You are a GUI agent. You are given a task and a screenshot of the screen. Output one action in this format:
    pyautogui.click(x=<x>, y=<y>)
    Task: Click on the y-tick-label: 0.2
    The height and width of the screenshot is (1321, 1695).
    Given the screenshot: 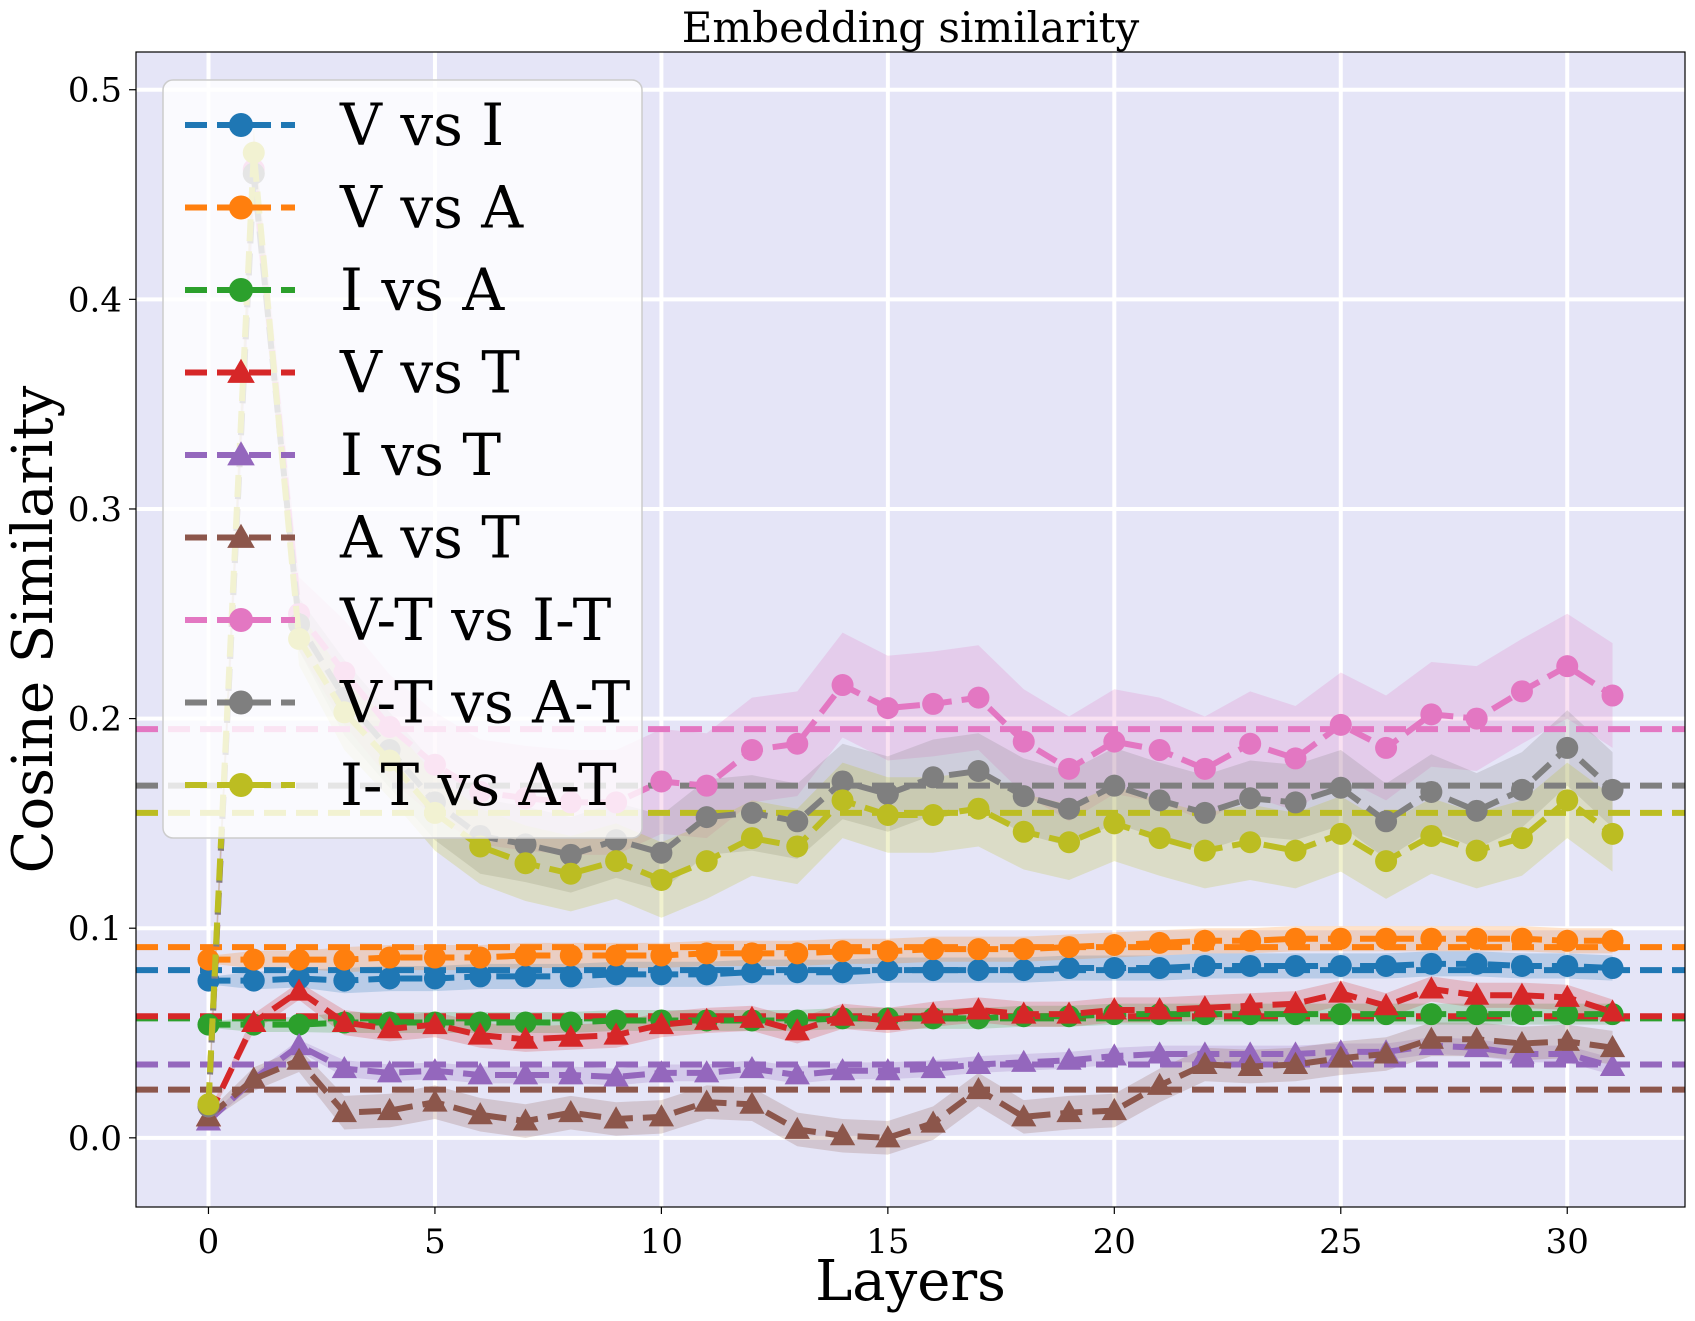 What is the action you would take?
    pyautogui.click(x=95, y=720)
    